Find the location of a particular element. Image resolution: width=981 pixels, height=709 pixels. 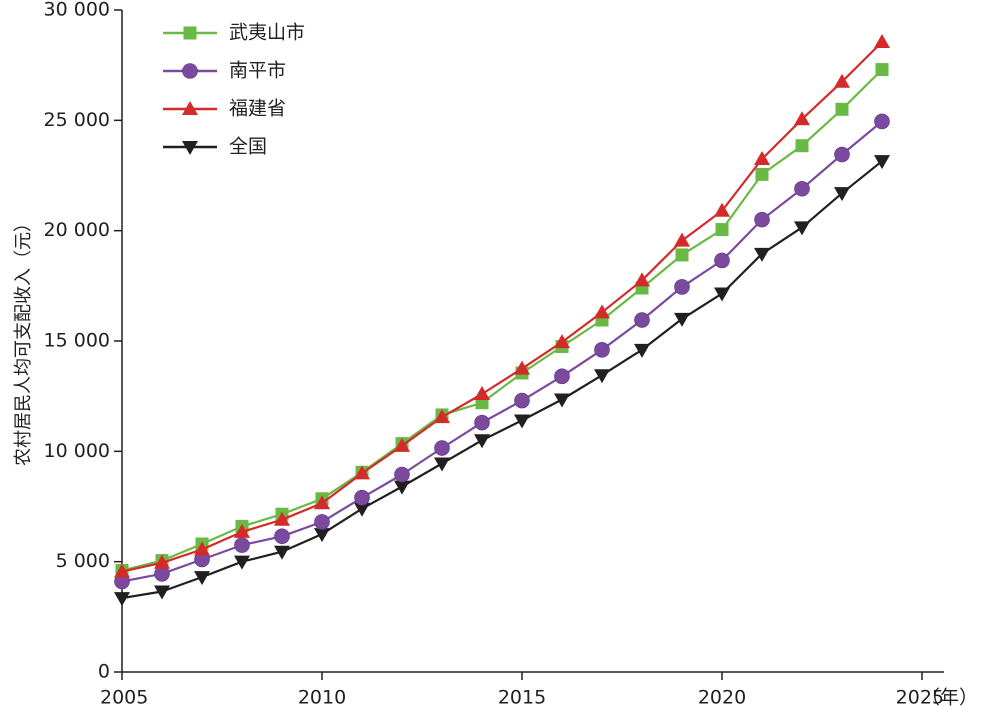

y-tick-label: 30 000 is located at coordinates (77, 10).